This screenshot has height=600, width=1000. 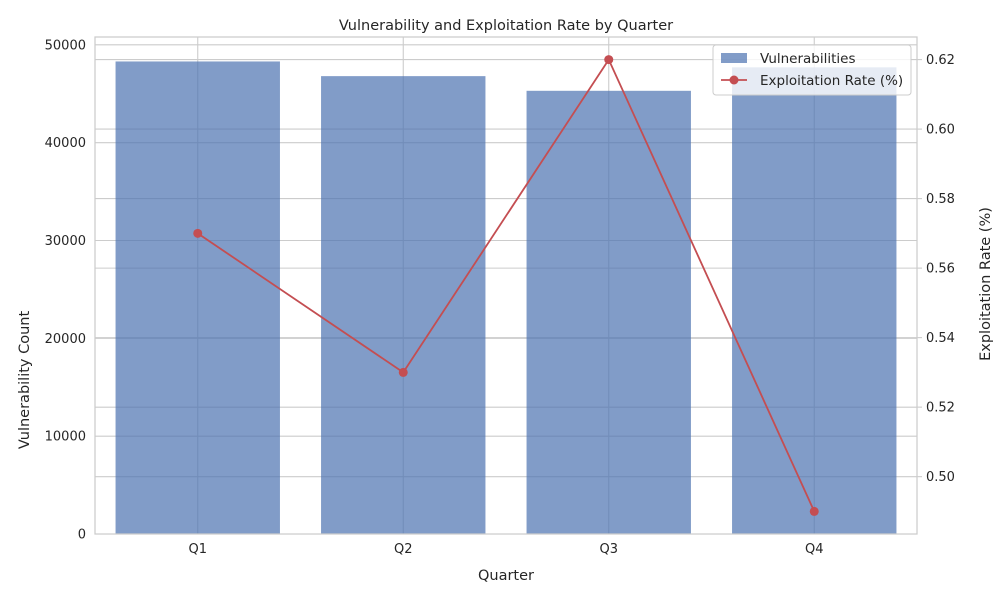 What do you see at coordinates (734, 58) in the screenshot?
I see `legend-swatch-vulnerabilities` at bounding box center [734, 58].